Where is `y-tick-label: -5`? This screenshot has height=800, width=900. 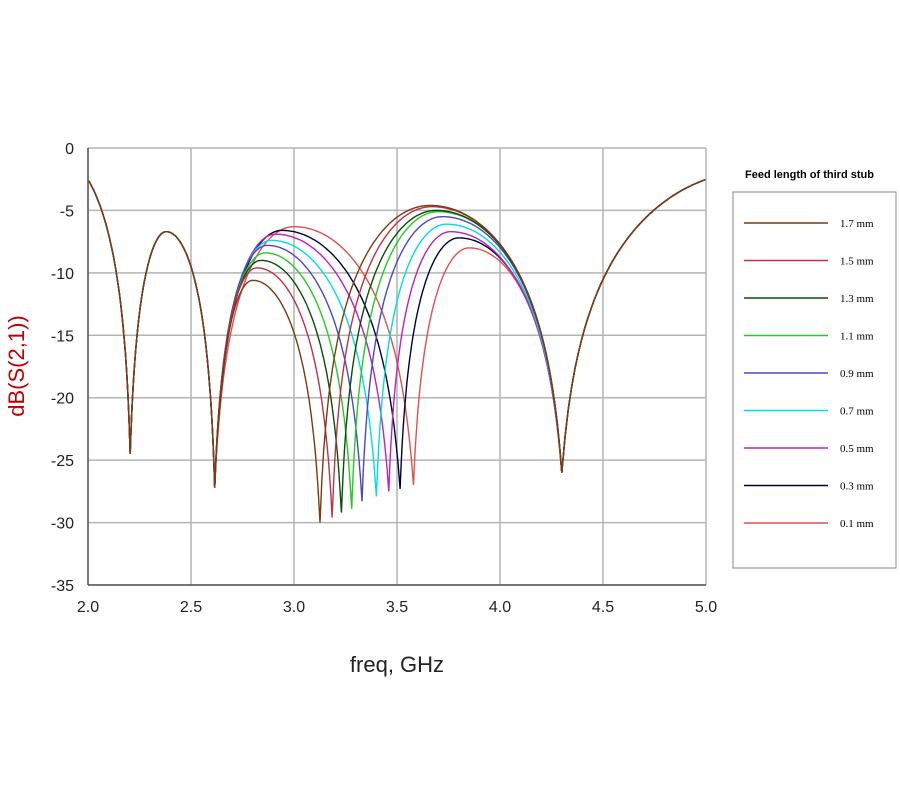 y-tick-label: -5 is located at coordinates (67, 211).